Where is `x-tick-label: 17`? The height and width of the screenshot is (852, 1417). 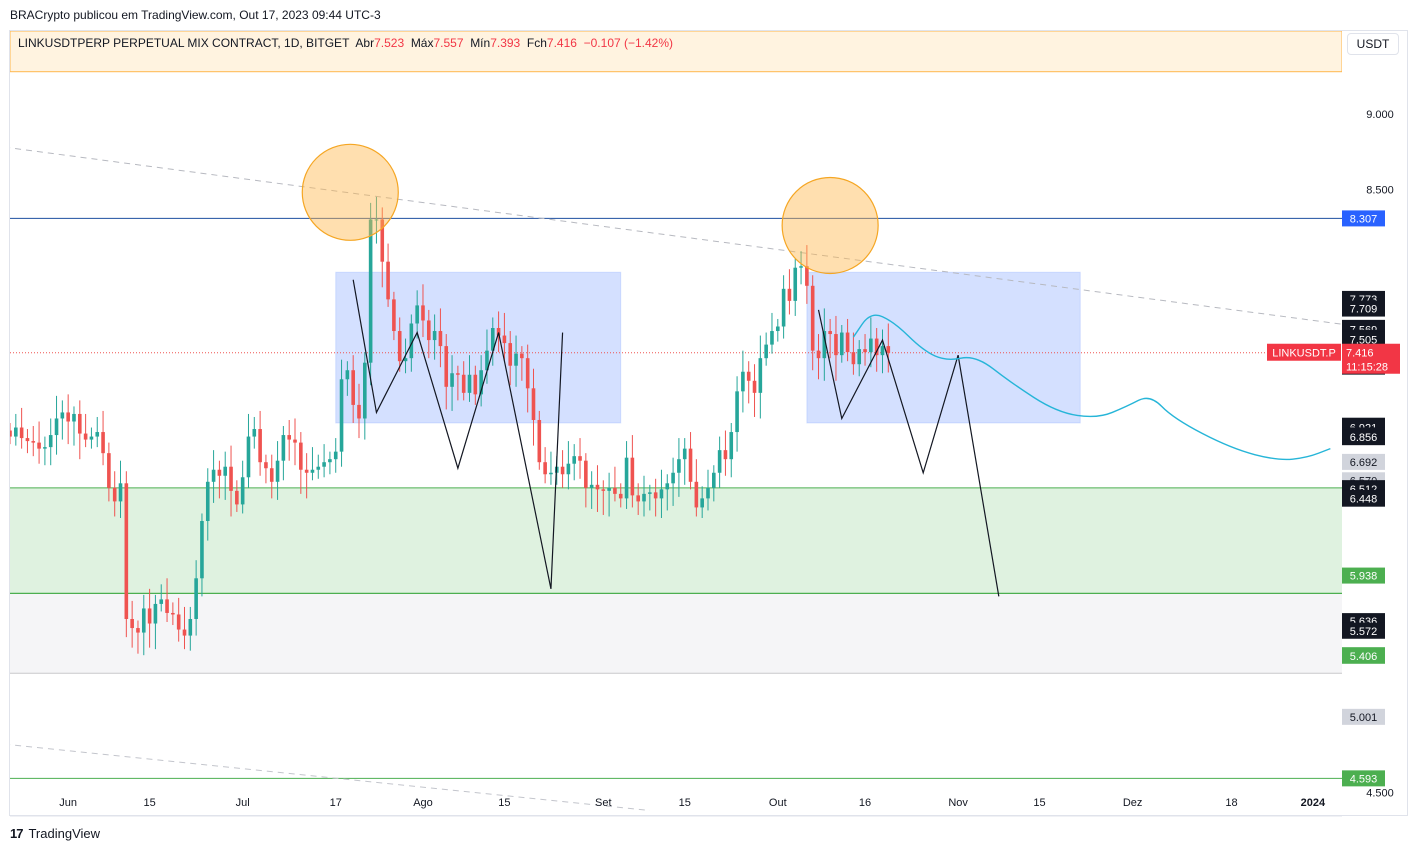
x-tick-label: 17 is located at coordinates (336, 803).